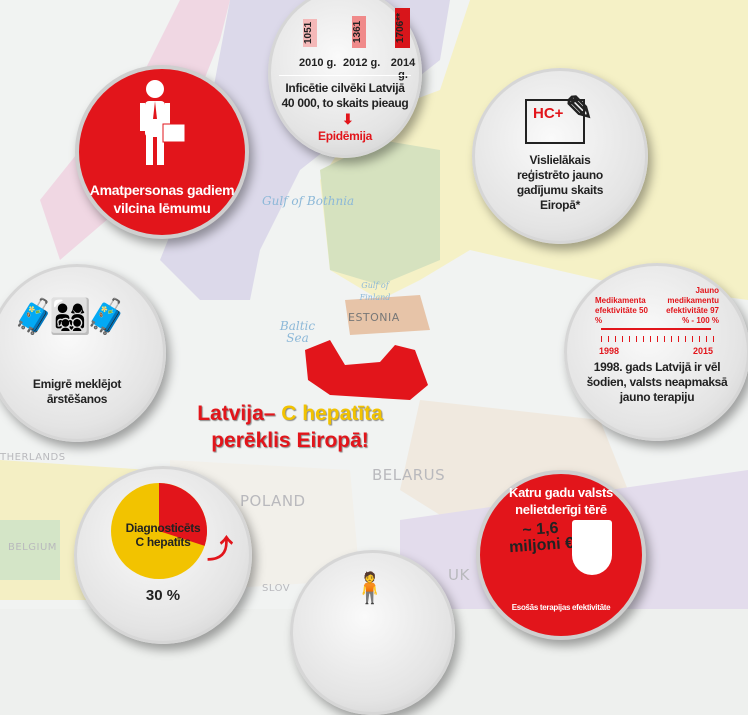 Image resolution: width=748 pixels, height=715 pixels. Describe the element at coordinates (366, 370) in the screenshot. I see `latvia-shape` at that location.